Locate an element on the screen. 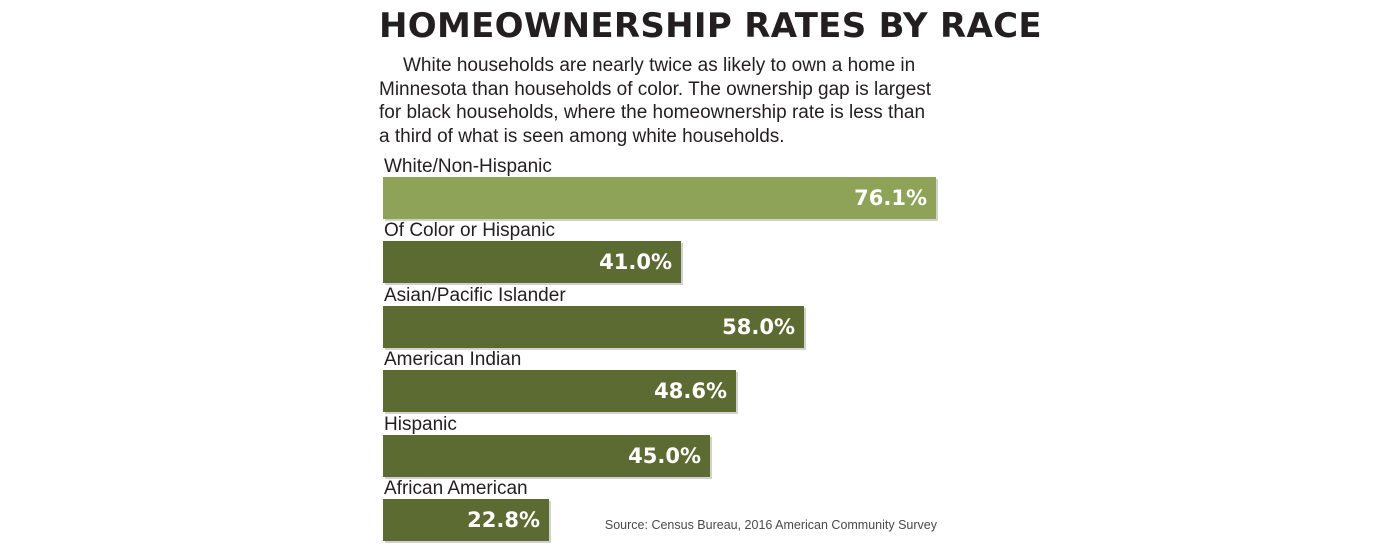 Image resolution: width=1397 pixels, height=559 pixels. bar-value-label: 45.0% is located at coordinates (664, 455).